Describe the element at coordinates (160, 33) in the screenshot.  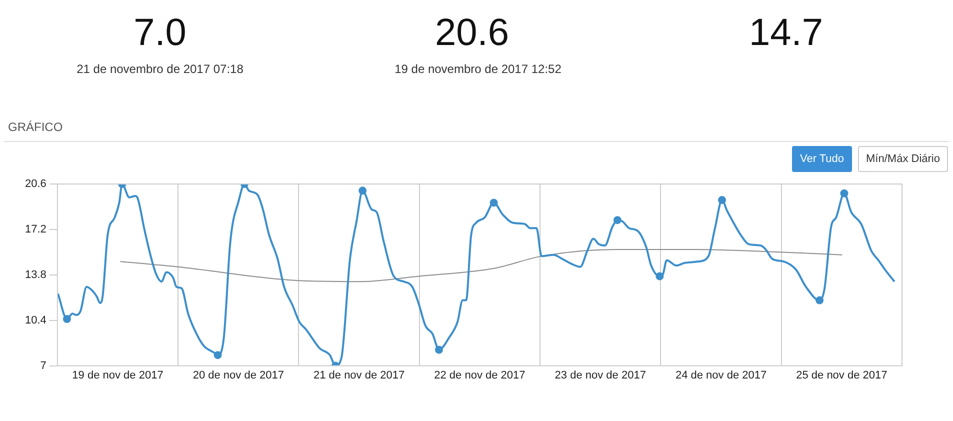
I see `text: 7.0` at that location.